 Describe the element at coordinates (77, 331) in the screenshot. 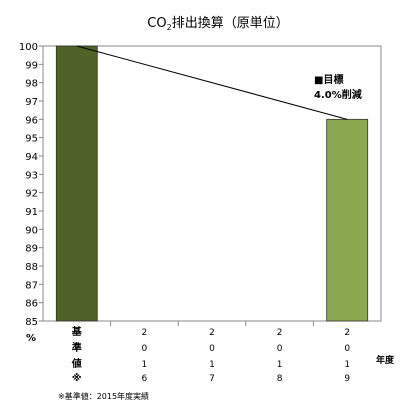

I see `x-tick-label-char: 基` at that location.